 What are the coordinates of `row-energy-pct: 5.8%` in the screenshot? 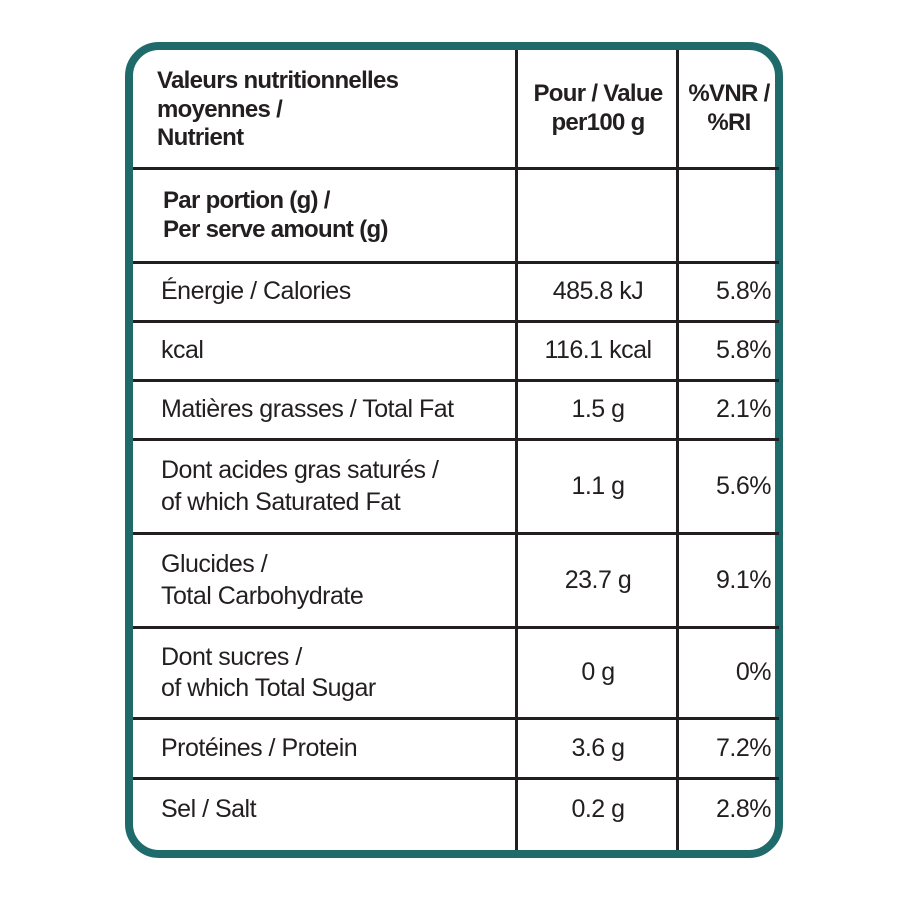 It's located at (743, 291).